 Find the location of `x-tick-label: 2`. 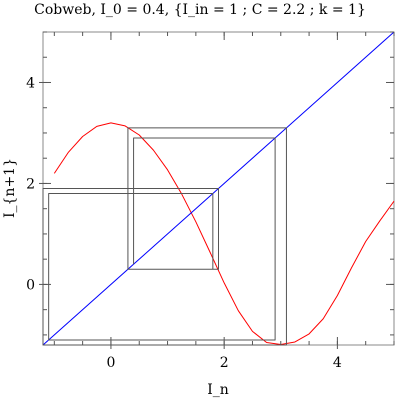

x-tick-label: 2 is located at coordinates (224, 363).